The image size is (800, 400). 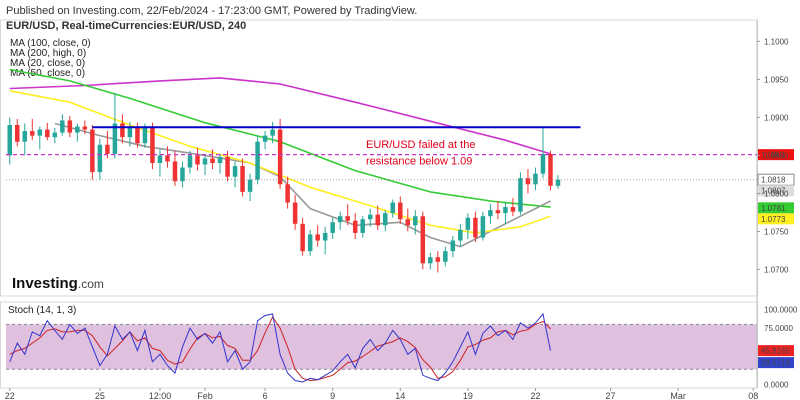 I want to click on date-tick-label: 27, so click(x=611, y=395).